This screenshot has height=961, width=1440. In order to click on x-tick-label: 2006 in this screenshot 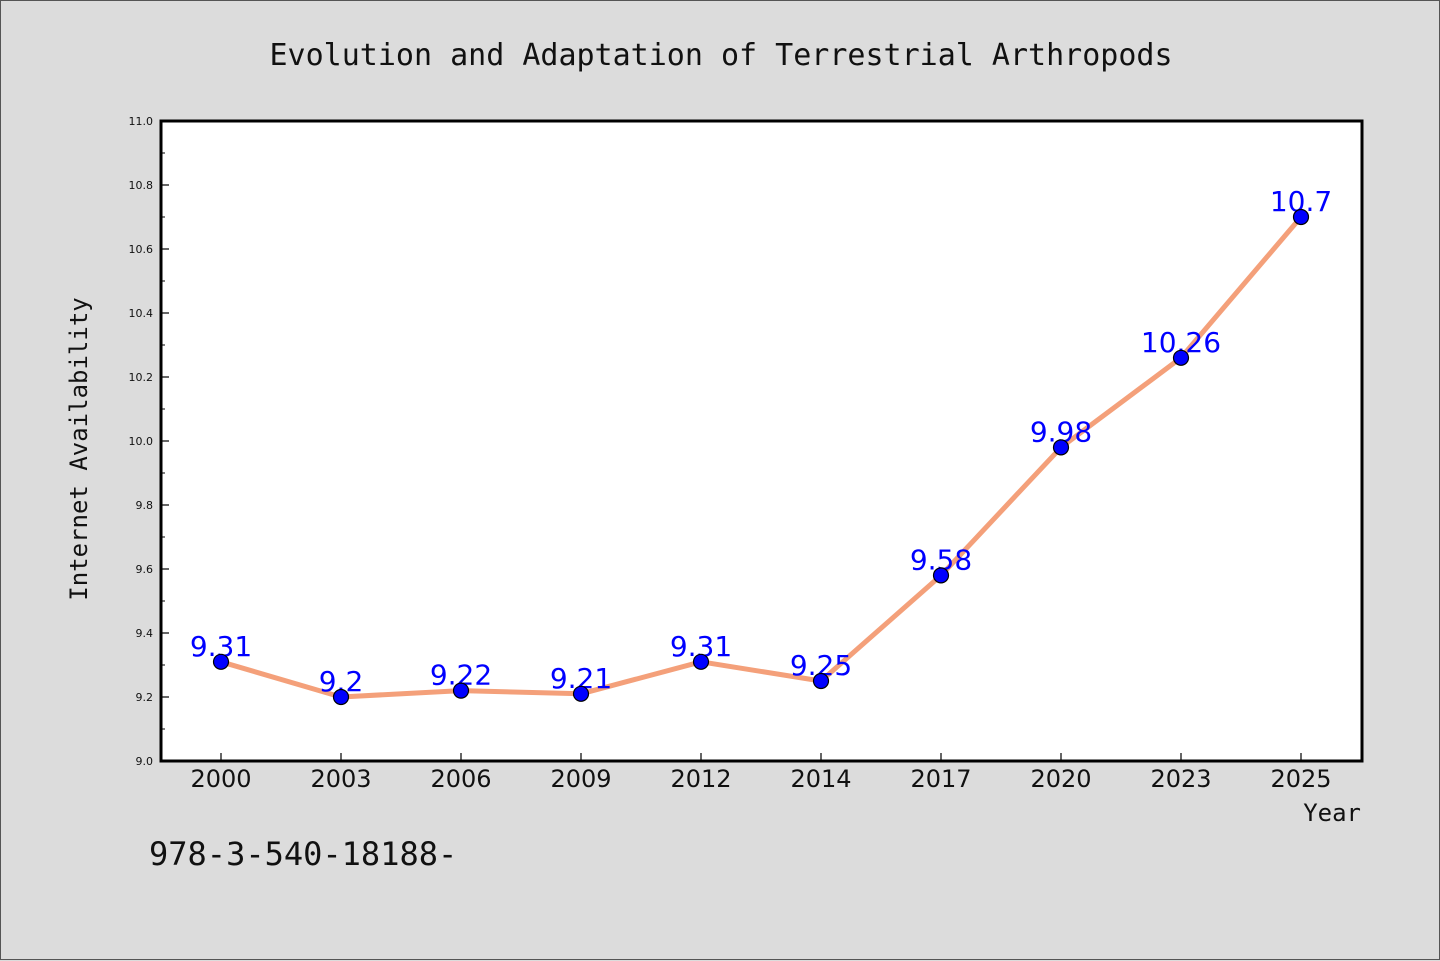, I will do `click(460, 779)`.